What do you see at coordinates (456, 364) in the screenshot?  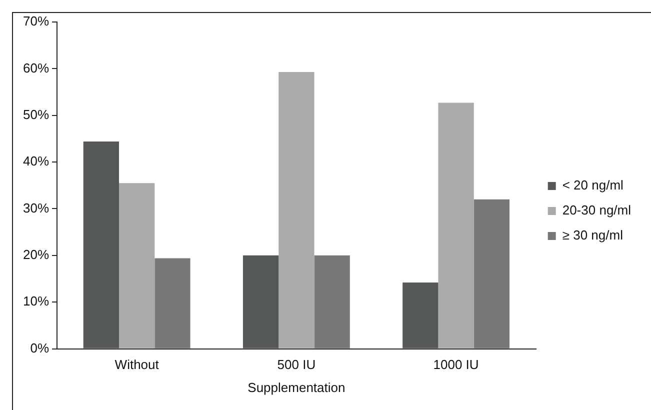 I see `x-tick-label: 1000 IU` at bounding box center [456, 364].